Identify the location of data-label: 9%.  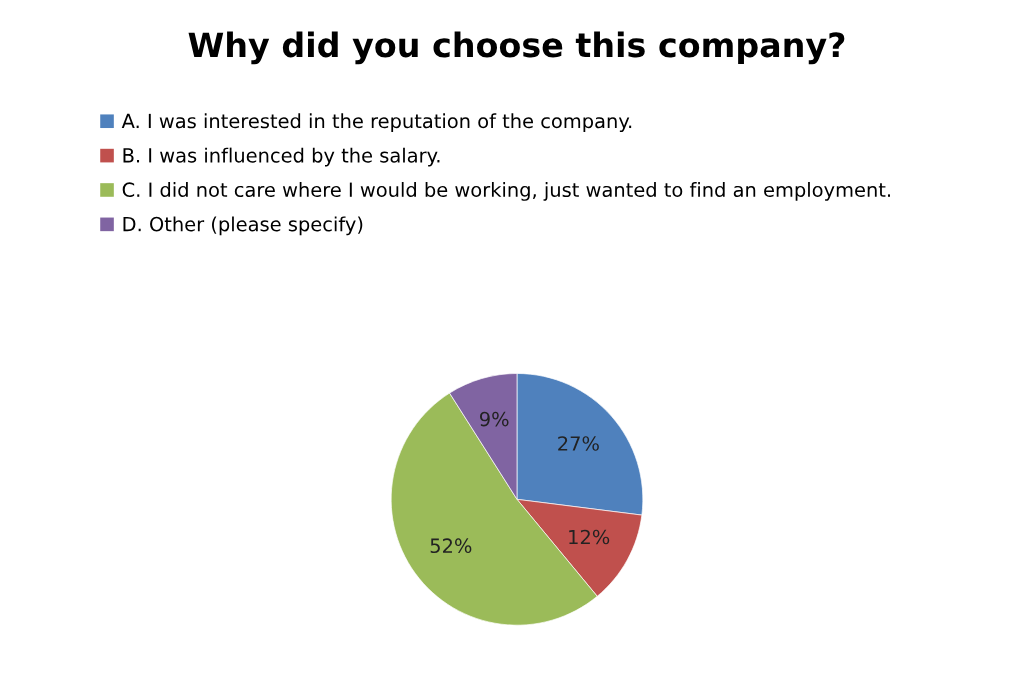
(494, 419).